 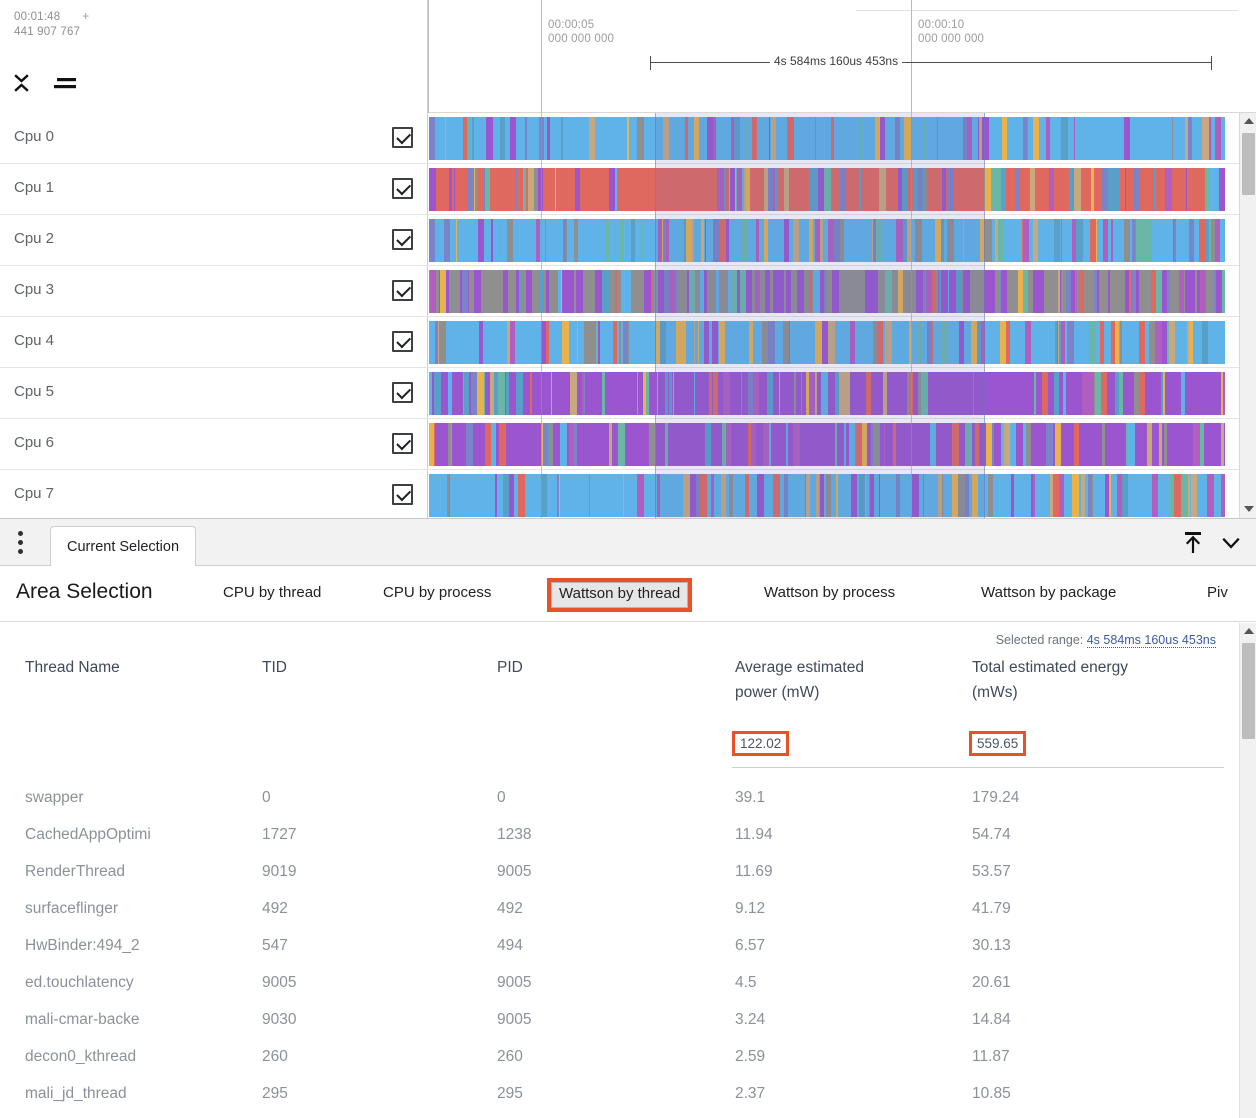 I want to click on track-row: Cpu 3, so click(x=628, y=291).